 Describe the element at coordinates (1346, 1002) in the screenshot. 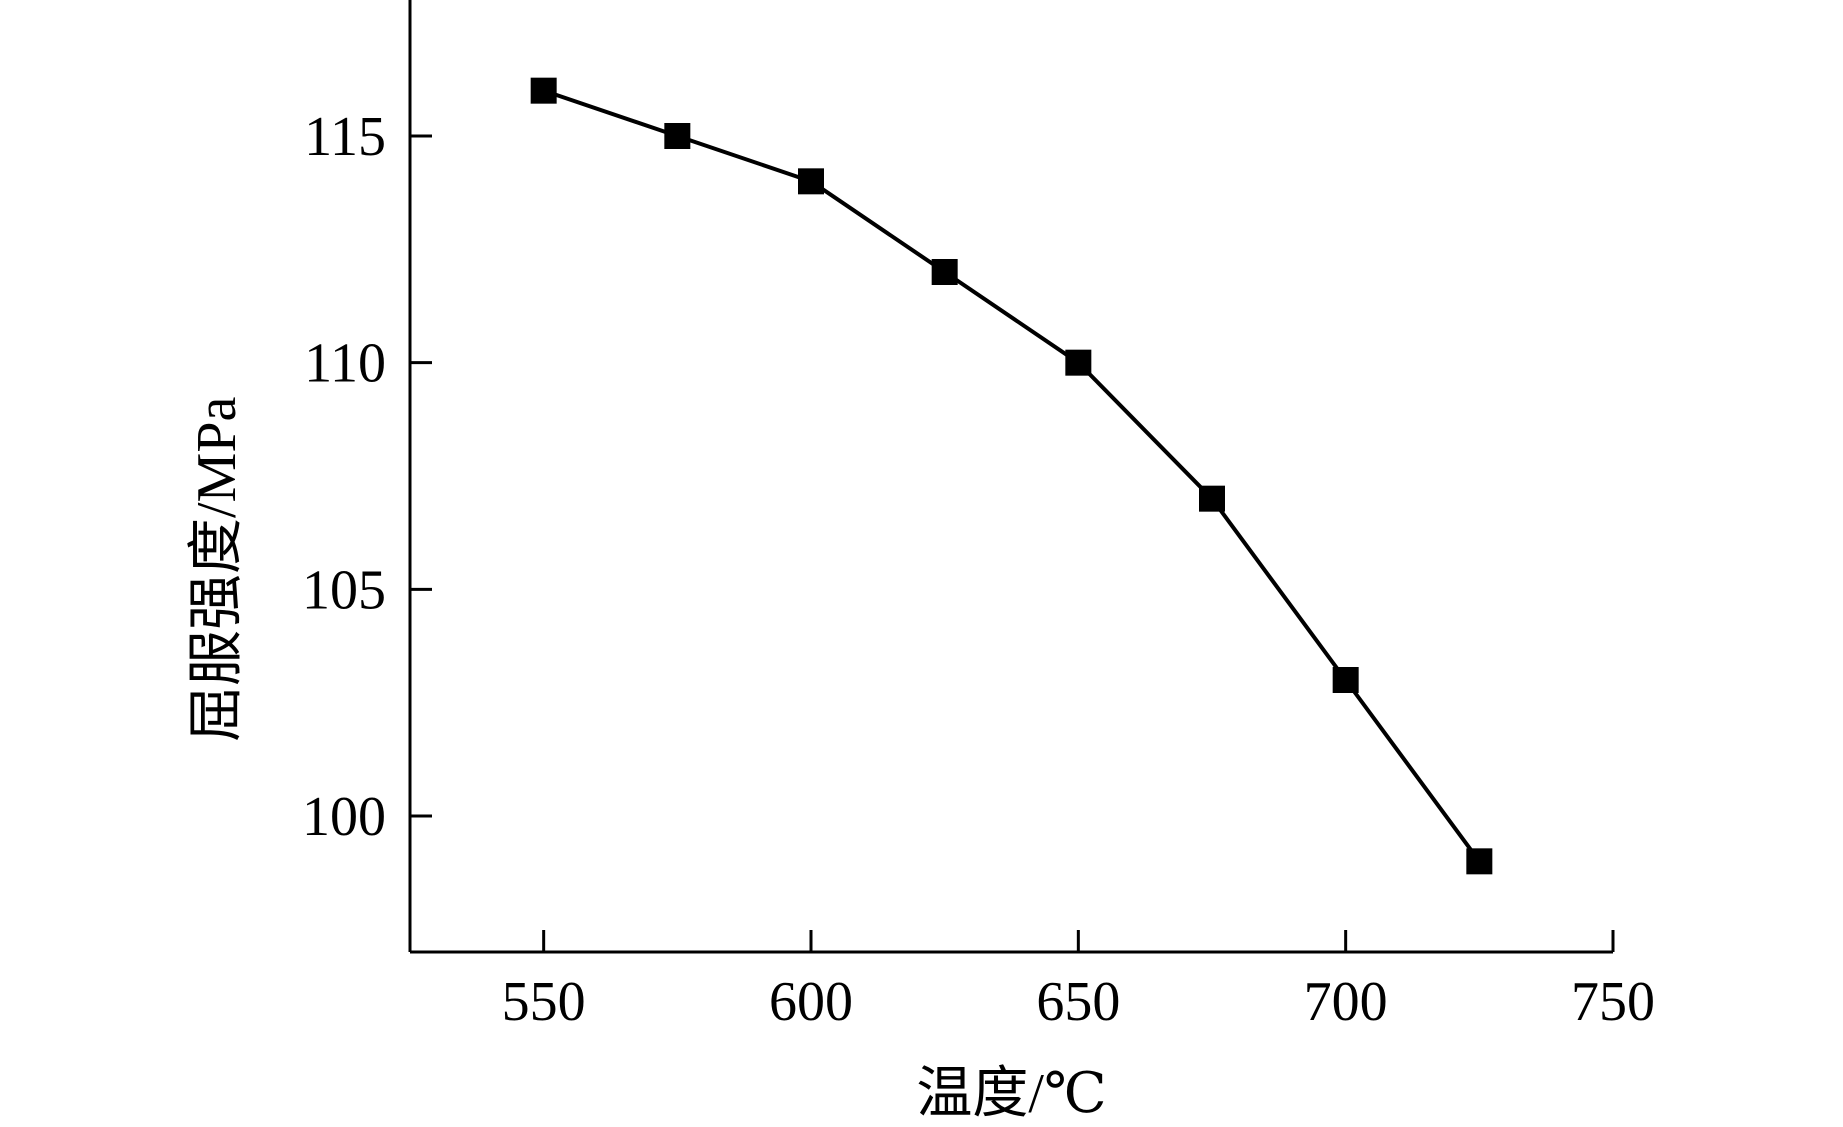

I see `x-tick-label: 700` at that location.